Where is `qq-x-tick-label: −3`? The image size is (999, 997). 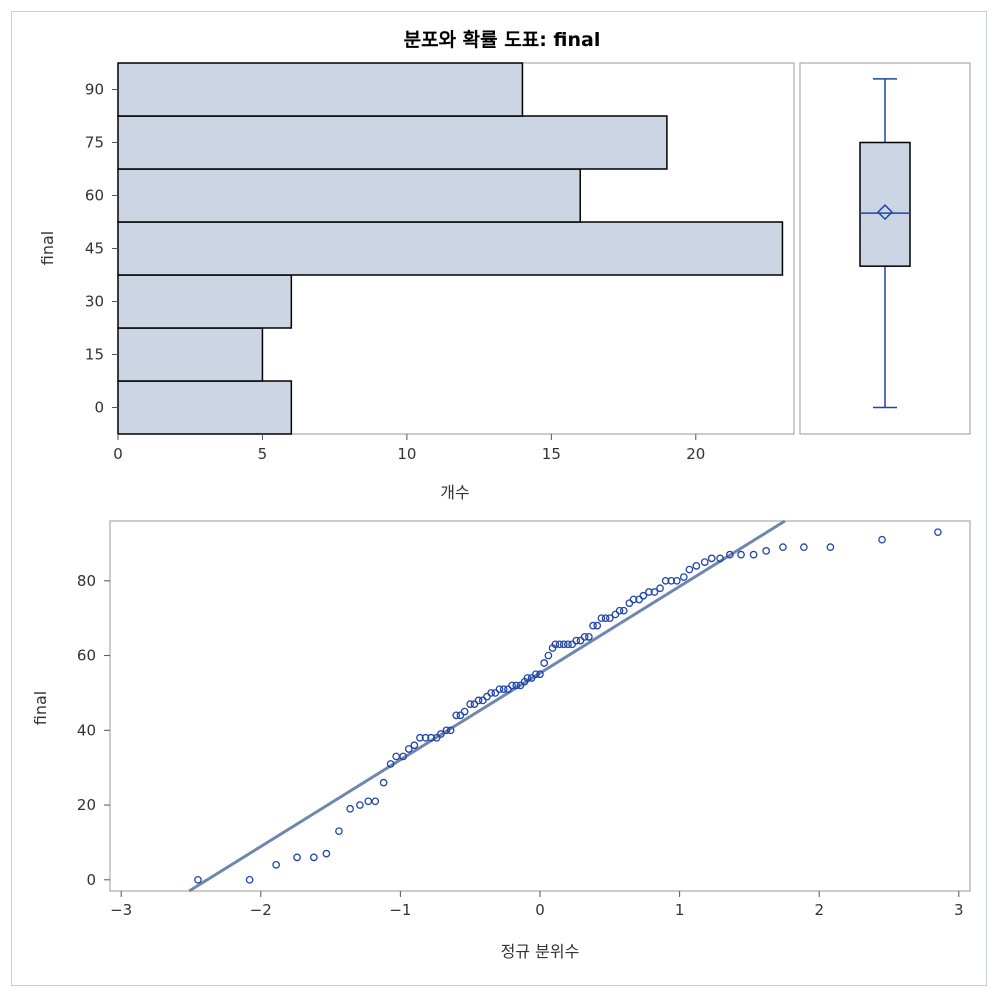
qq-x-tick-label: −3 is located at coordinates (121, 910).